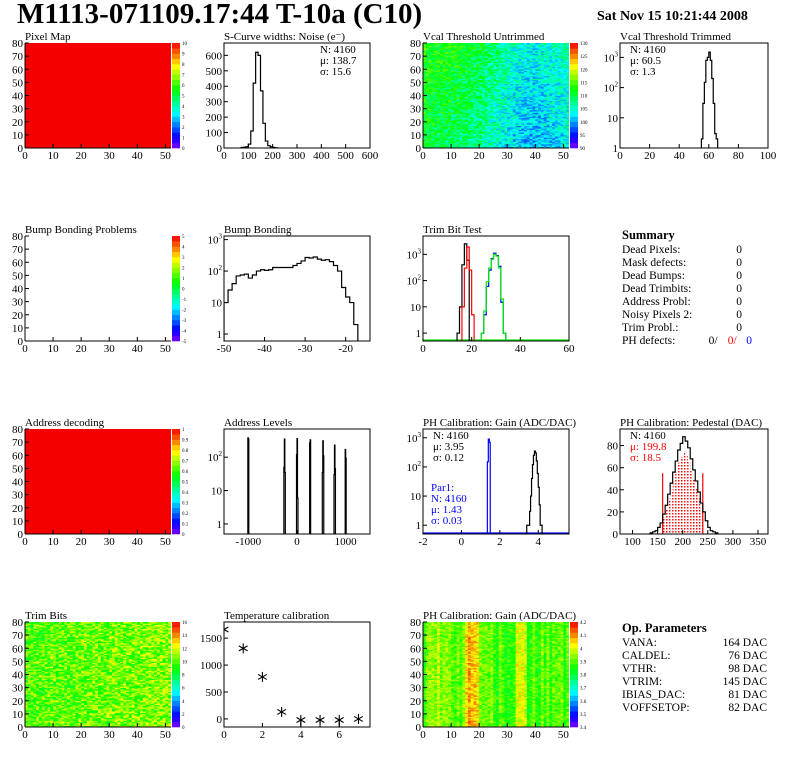 This screenshot has width=796, height=772. I want to click on x-tick-label: 100, so click(768, 156).